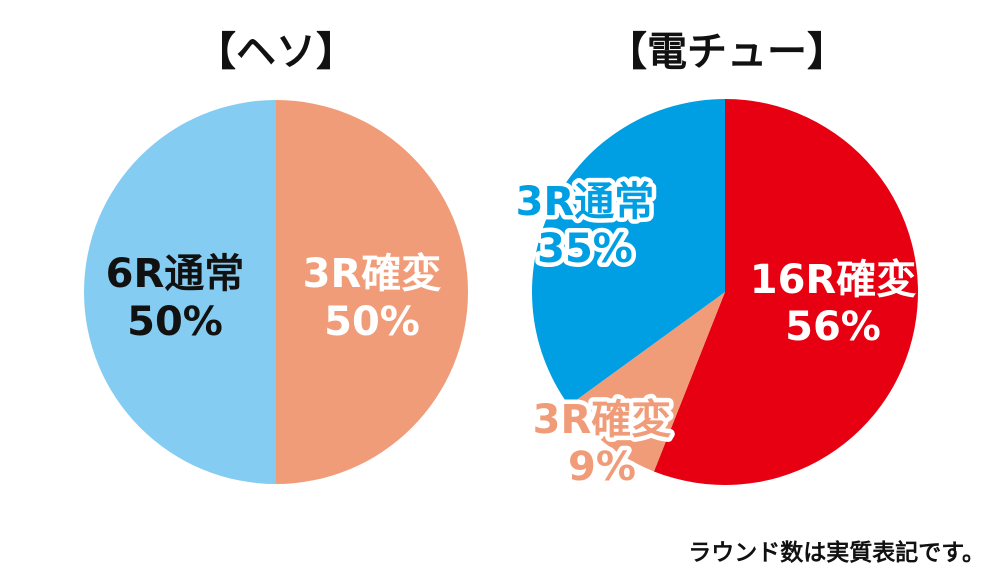  Describe the element at coordinates (585, 202) in the screenshot. I see `denchu-3r-tsujo-name: 3R通常` at that location.